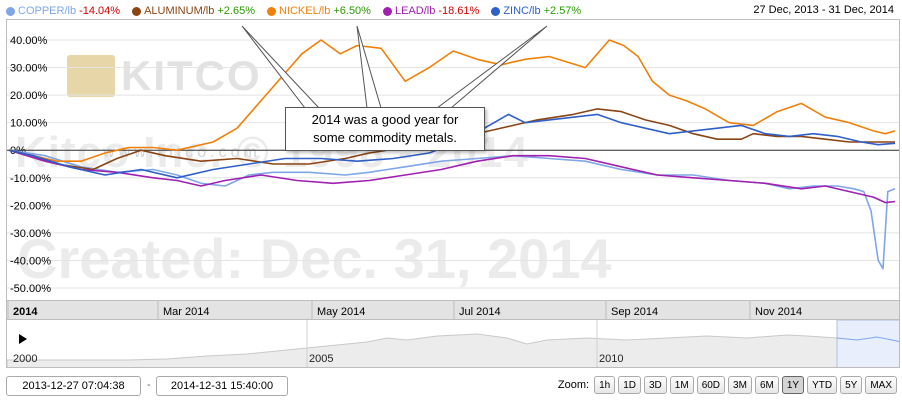 This screenshot has height=402, width=902. What do you see at coordinates (655, 385) in the screenshot?
I see `zoom-button: 3D` at bounding box center [655, 385].